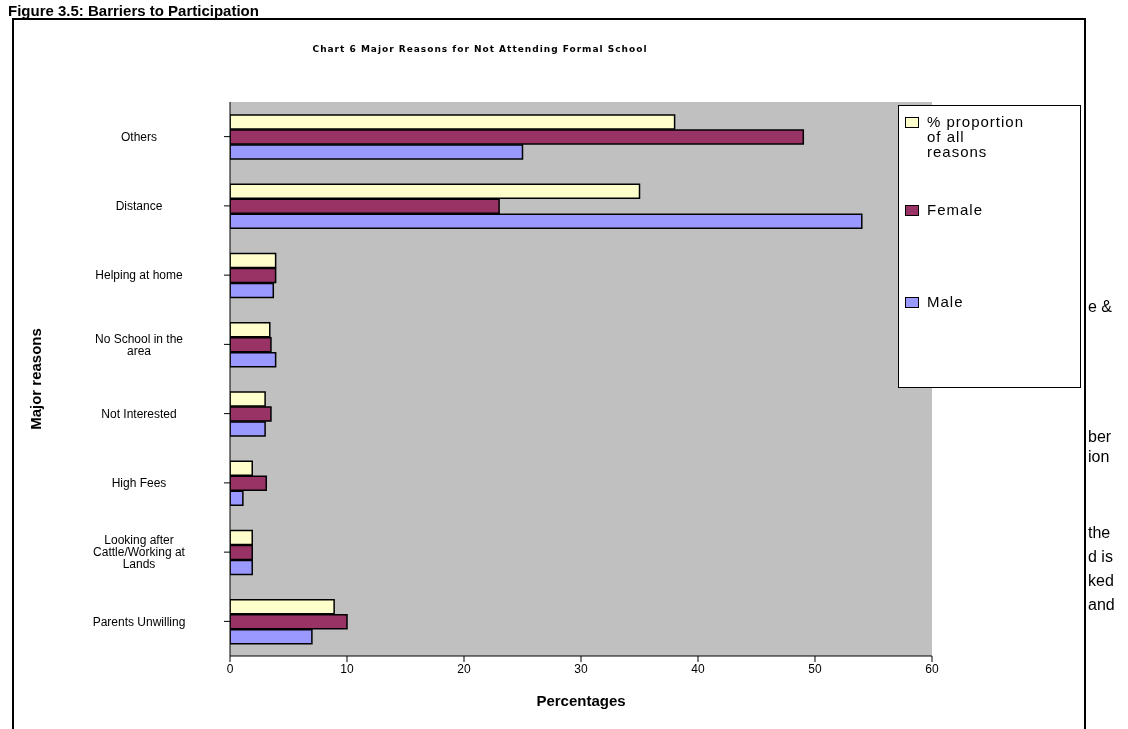 The image size is (1128, 729). Describe the element at coordinates (976, 136) in the screenshot. I see `legend-label: % proportion of all reasons` at that location.